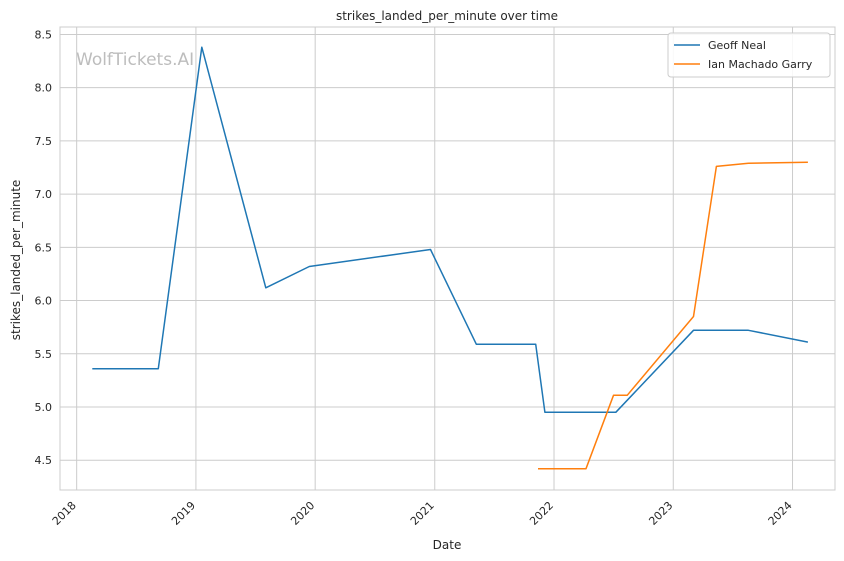 This screenshot has height=561, width=844. I want to click on legend-box, so click(749, 55).